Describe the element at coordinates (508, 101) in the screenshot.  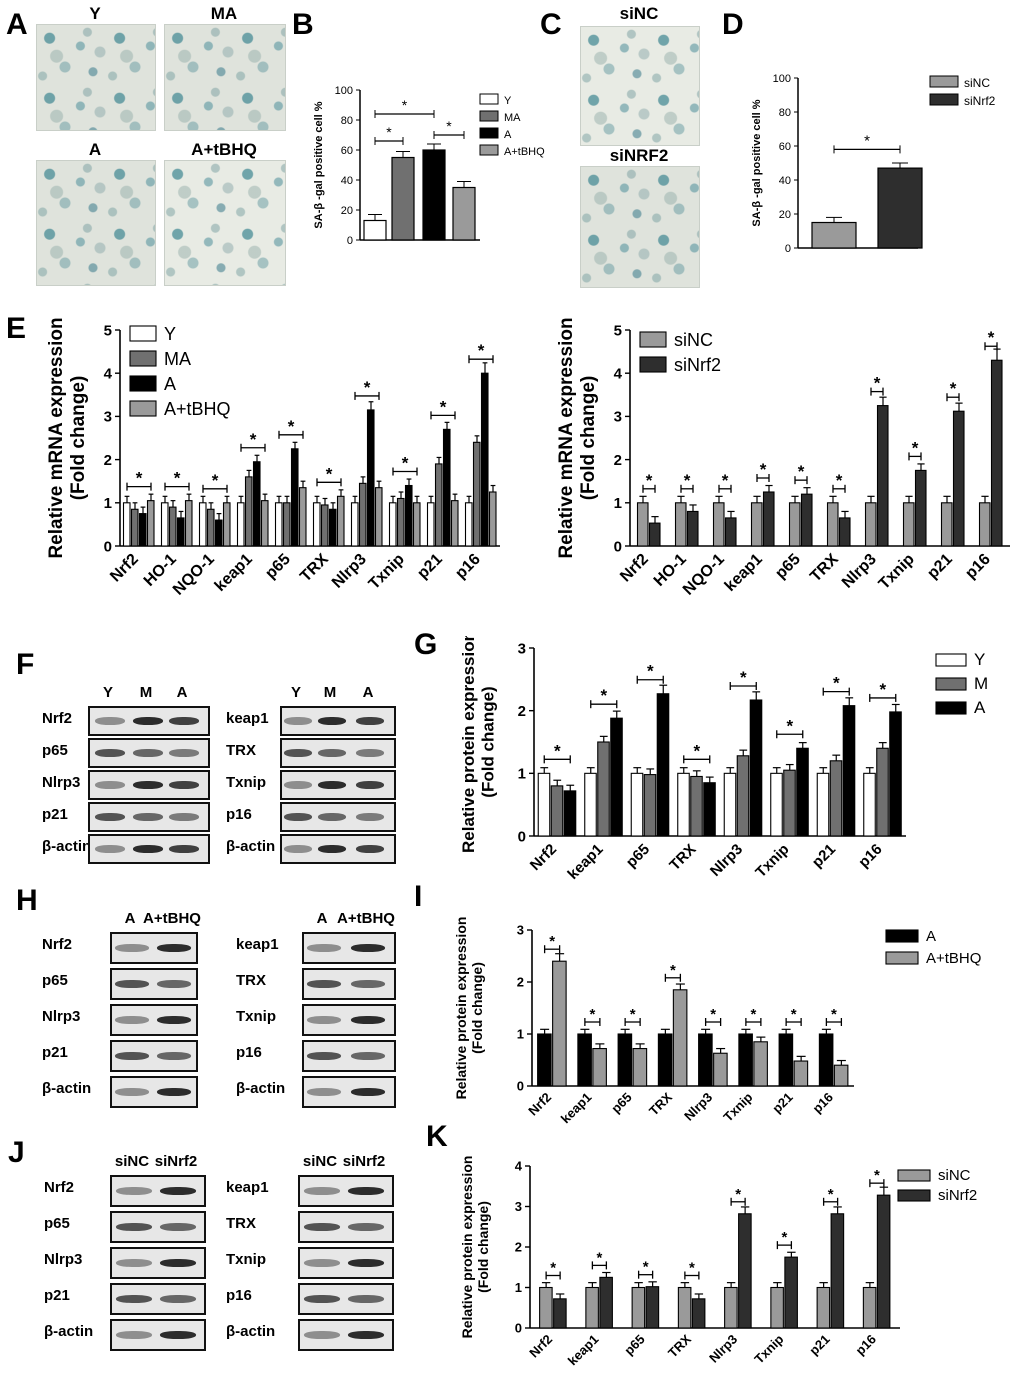
I see `legend-label: Y` at that location.